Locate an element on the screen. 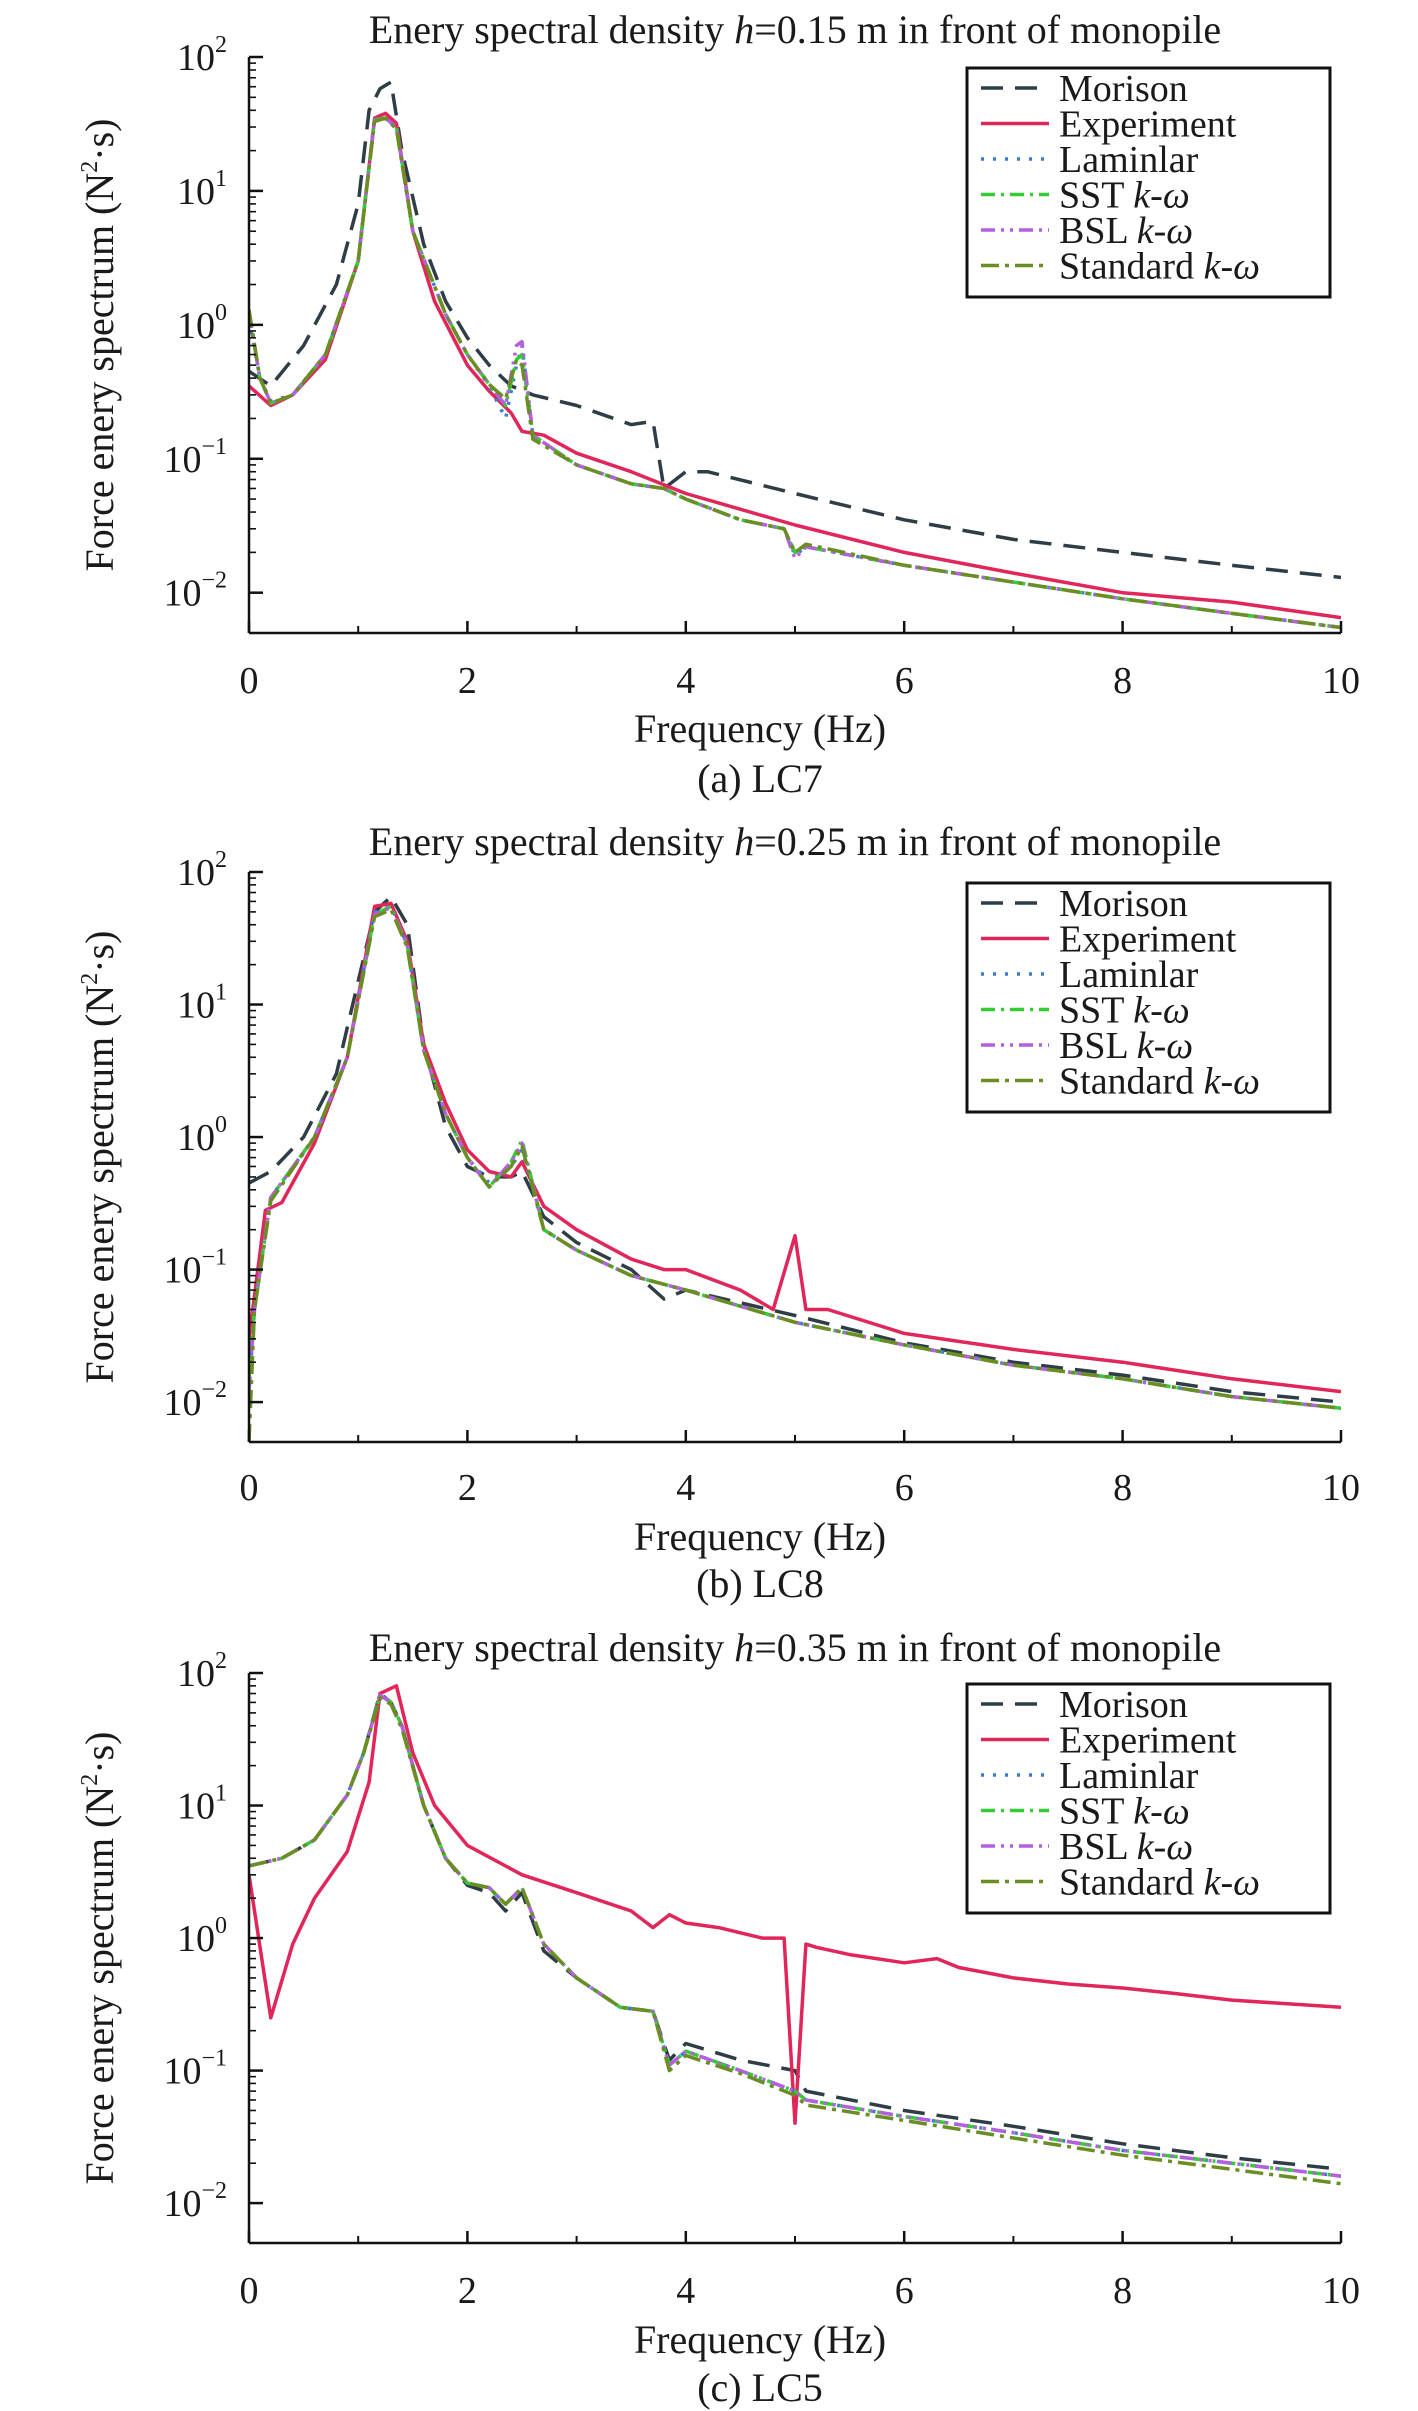 The width and height of the screenshot is (1418, 2411). panel-caption: (a) LC7 is located at coordinates (760, 778).